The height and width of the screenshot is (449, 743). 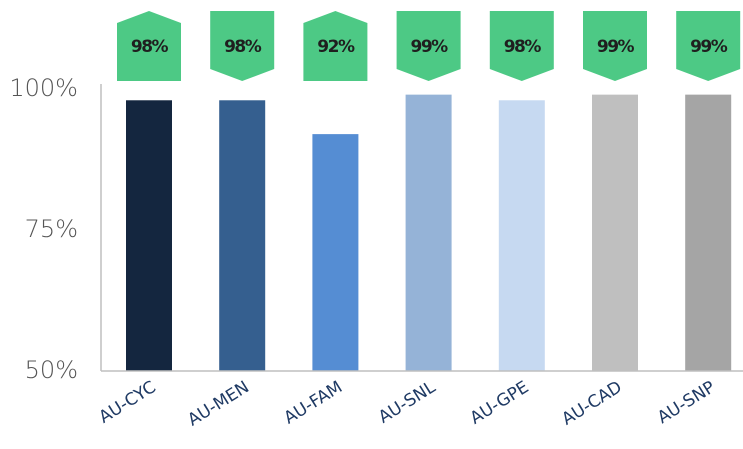 What do you see at coordinates (43, 88) in the screenshot?
I see `y-tick-label: 100%` at bounding box center [43, 88].